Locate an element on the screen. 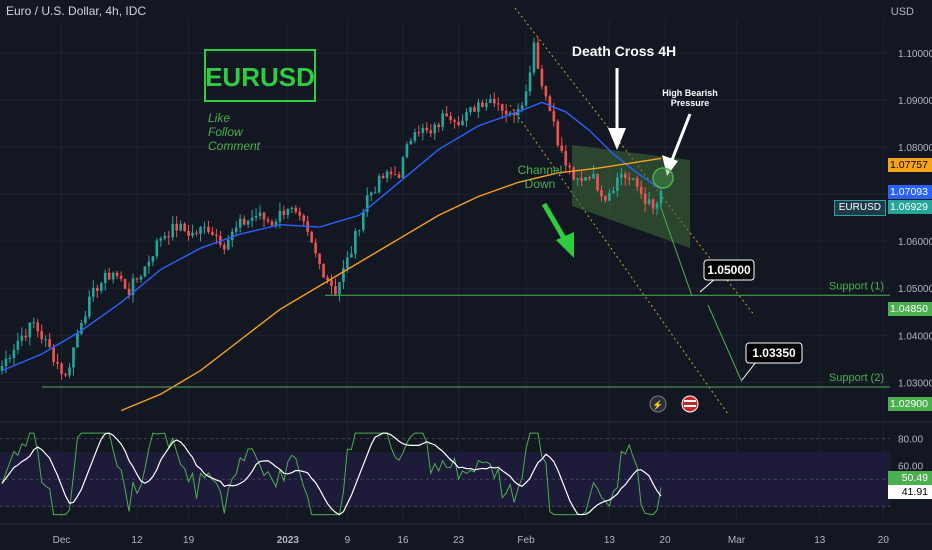  x-tick-label: 12 is located at coordinates (137, 540).